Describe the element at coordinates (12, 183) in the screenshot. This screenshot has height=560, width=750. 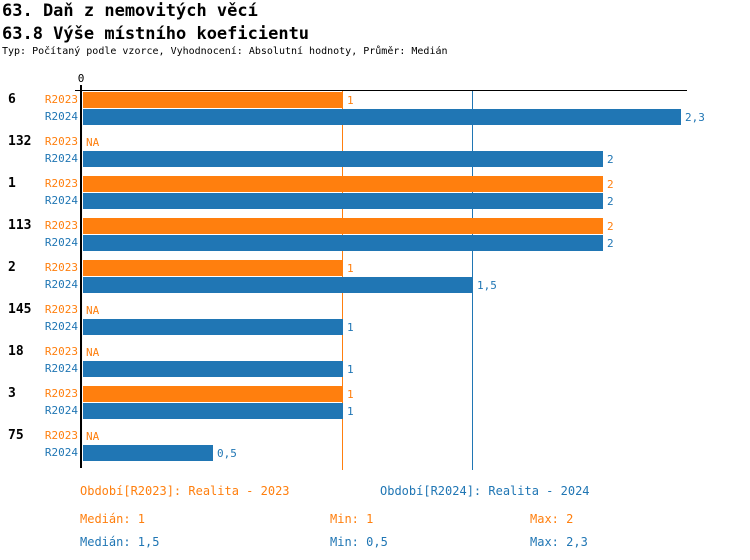
I see `group-label: 1` at that location.